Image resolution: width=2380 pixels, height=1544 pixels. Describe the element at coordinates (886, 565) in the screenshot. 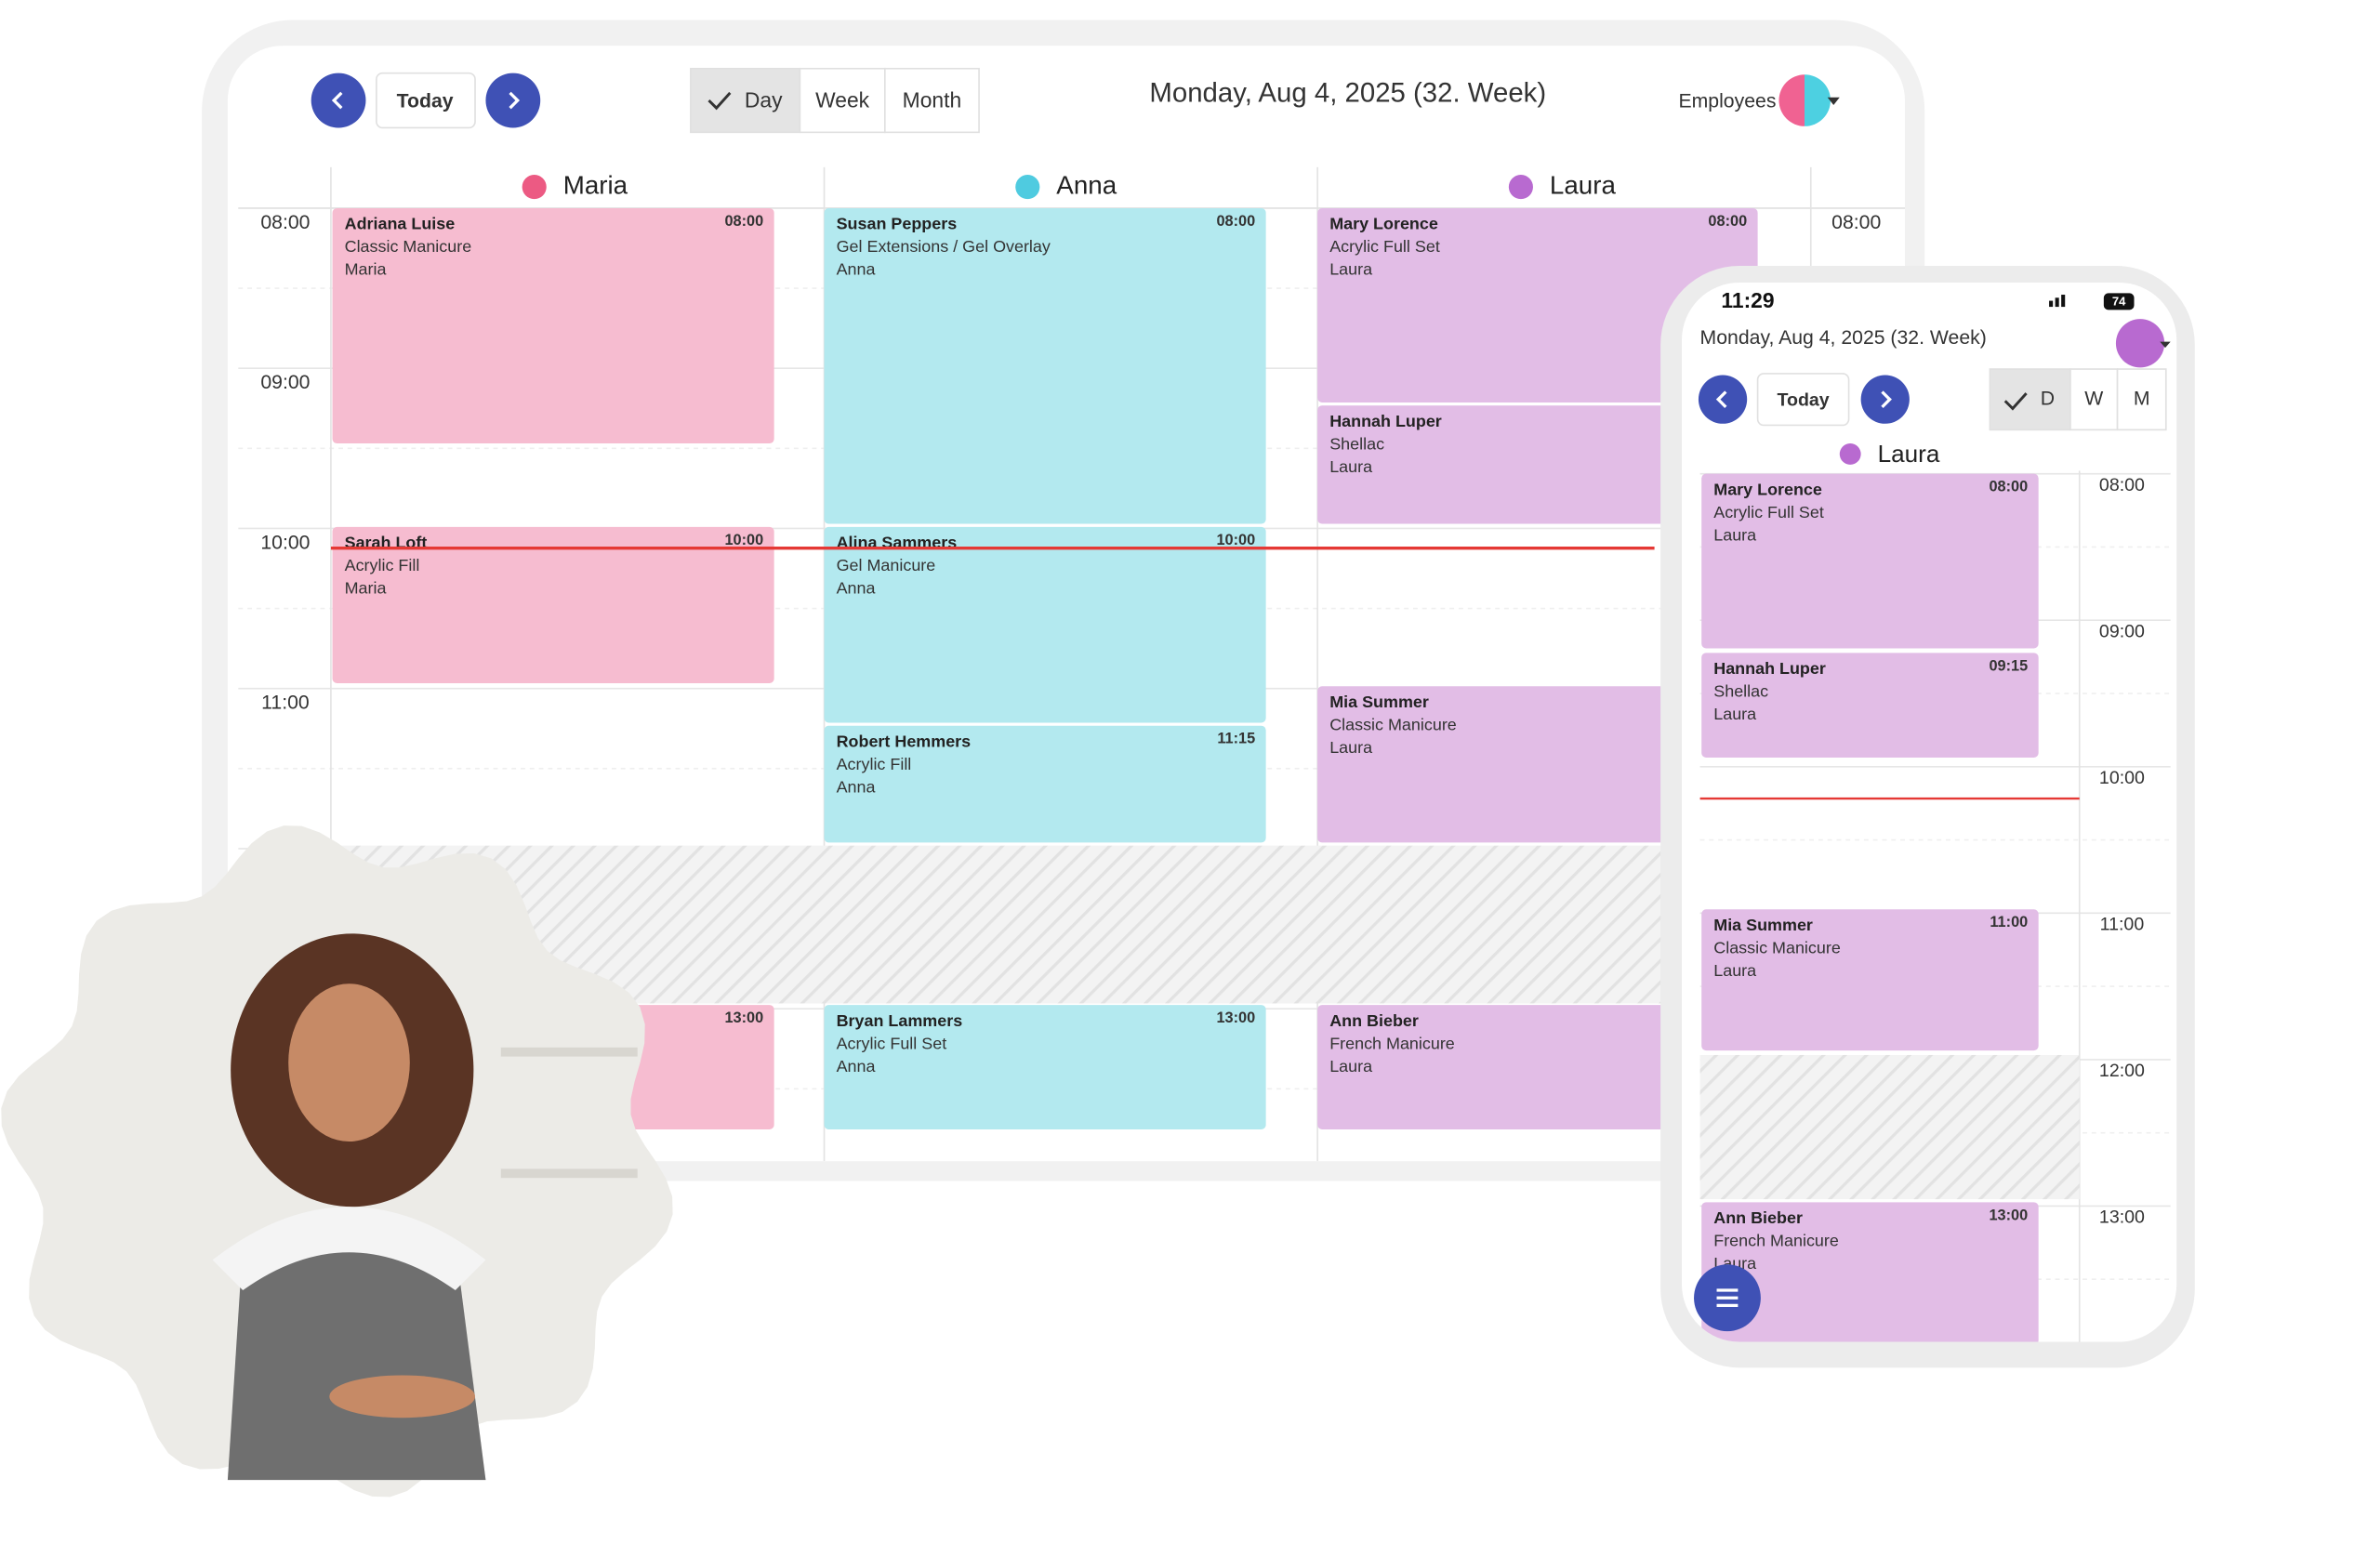

I see `service-name: Gel Manicure` at that location.